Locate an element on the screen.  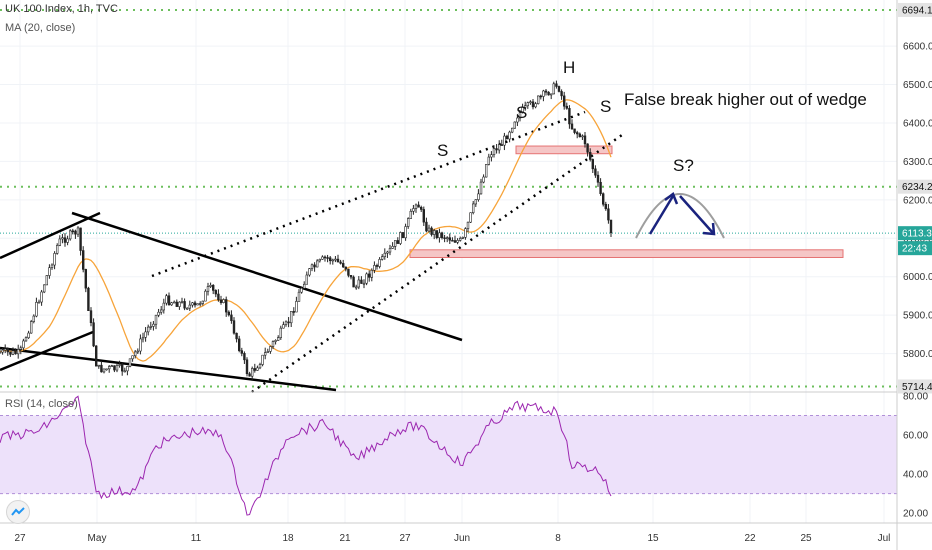
annotation-projected-shoulder: S? is located at coordinates (683, 165).